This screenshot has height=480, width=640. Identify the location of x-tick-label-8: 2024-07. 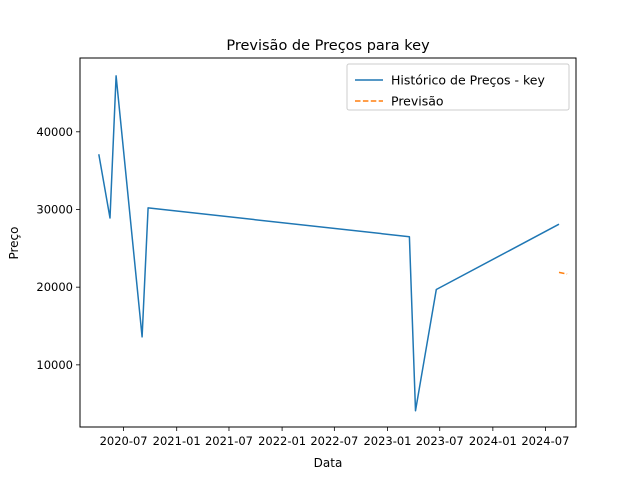
(545, 441).